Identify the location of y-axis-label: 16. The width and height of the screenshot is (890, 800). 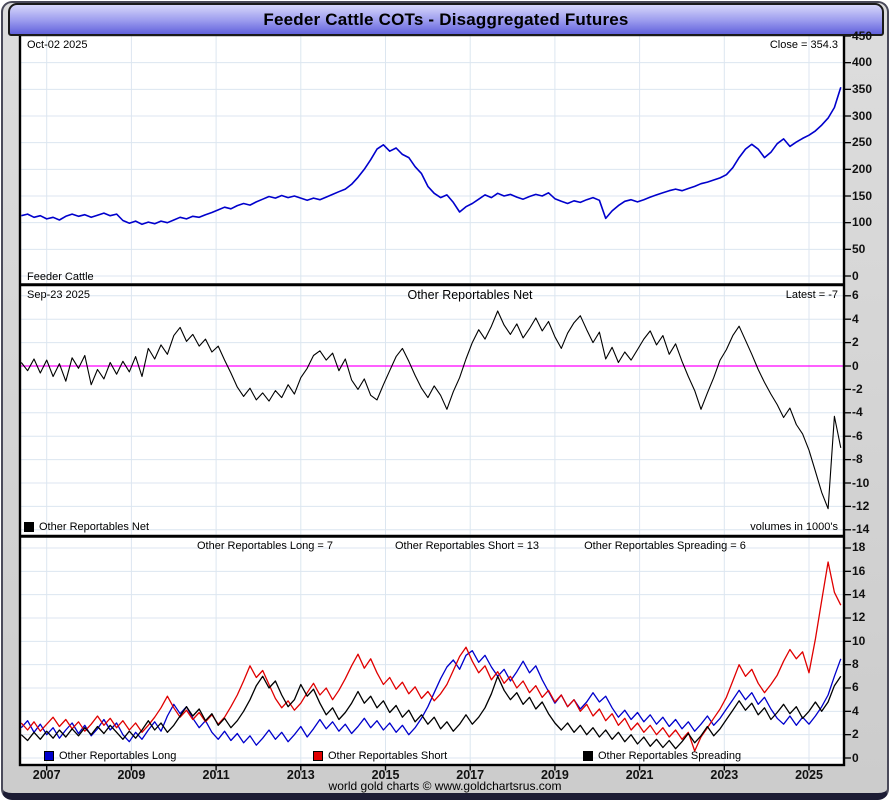
(859, 570).